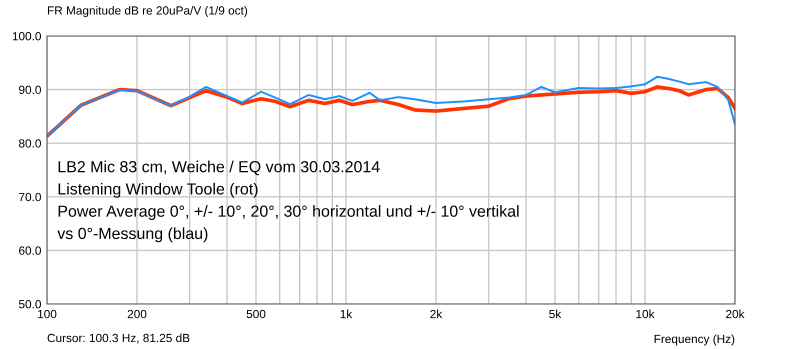 Image resolution: width=800 pixels, height=349 pixels. I want to click on y-tick-label: 80.0, so click(29, 143).